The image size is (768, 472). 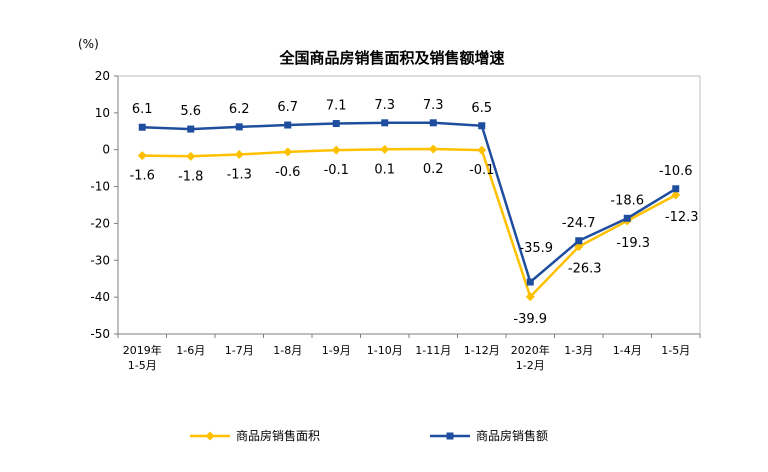 I want to click on y-tick-label: -10, so click(x=100, y=187).